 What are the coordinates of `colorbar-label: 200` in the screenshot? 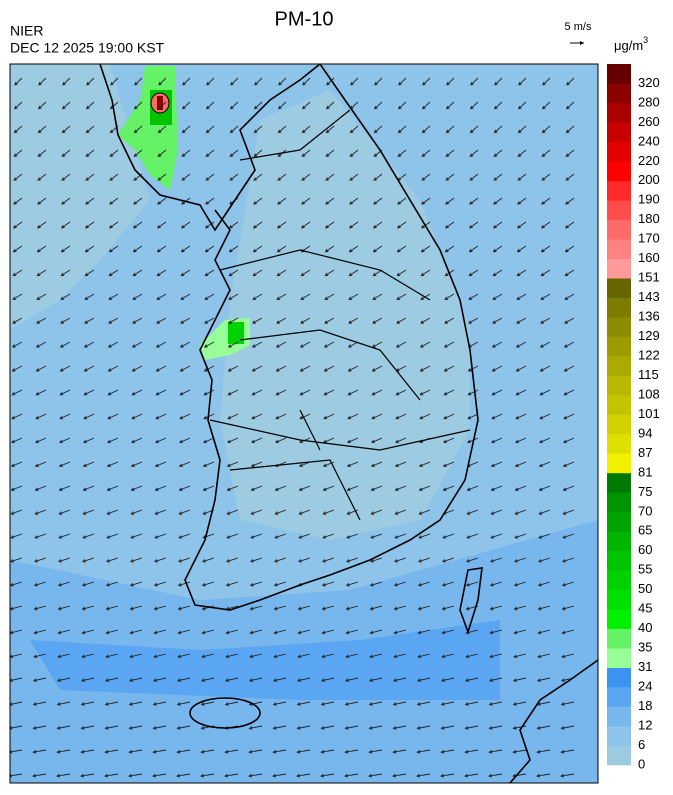 It's located at (649, 179).